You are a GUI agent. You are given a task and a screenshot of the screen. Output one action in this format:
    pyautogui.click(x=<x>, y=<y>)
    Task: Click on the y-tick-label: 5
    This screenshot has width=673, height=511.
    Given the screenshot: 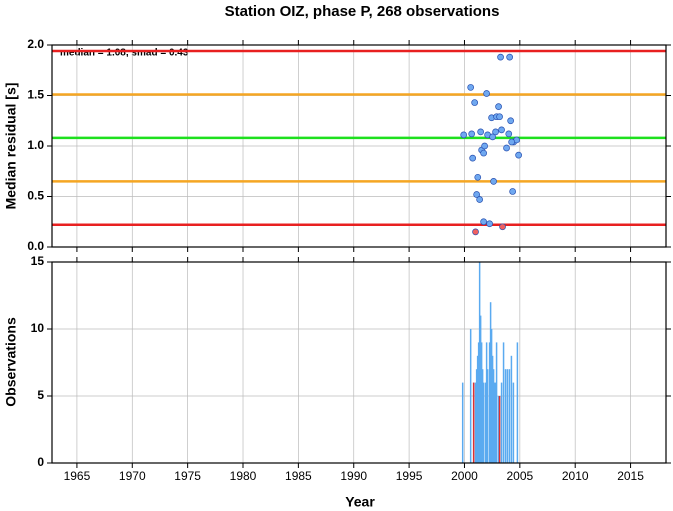 What is the action you would take?
    pyautogui.click(x=40, y=395)
    